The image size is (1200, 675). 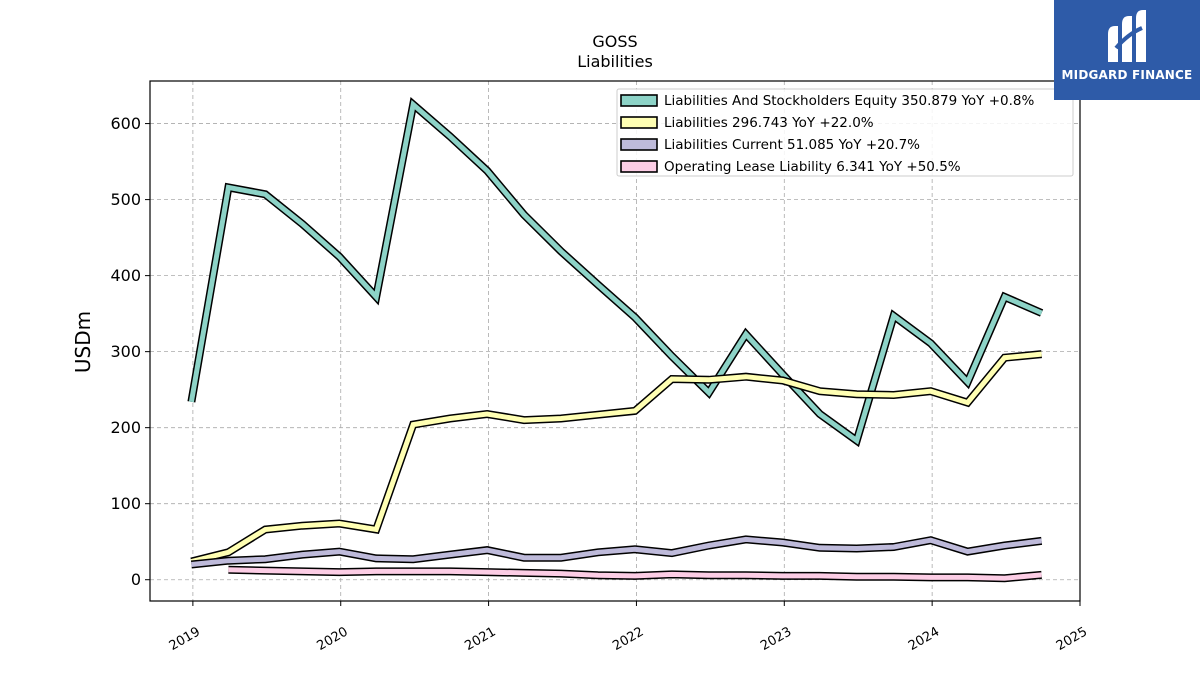 I want to click on brand-name: MIDGARD FINANCE, so click(x=1127, y=75).